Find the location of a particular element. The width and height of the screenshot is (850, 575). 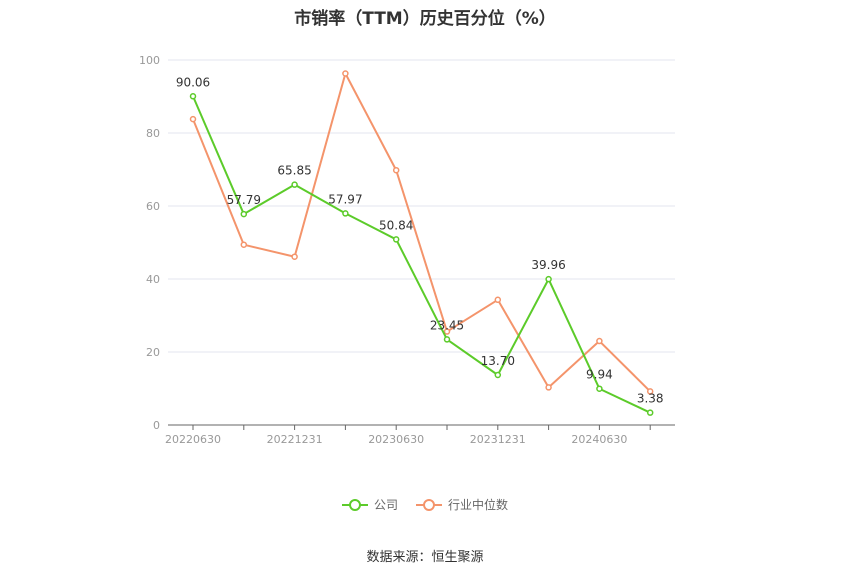

data-label-20240930: 3.38 is located at coordinates (650, 399).